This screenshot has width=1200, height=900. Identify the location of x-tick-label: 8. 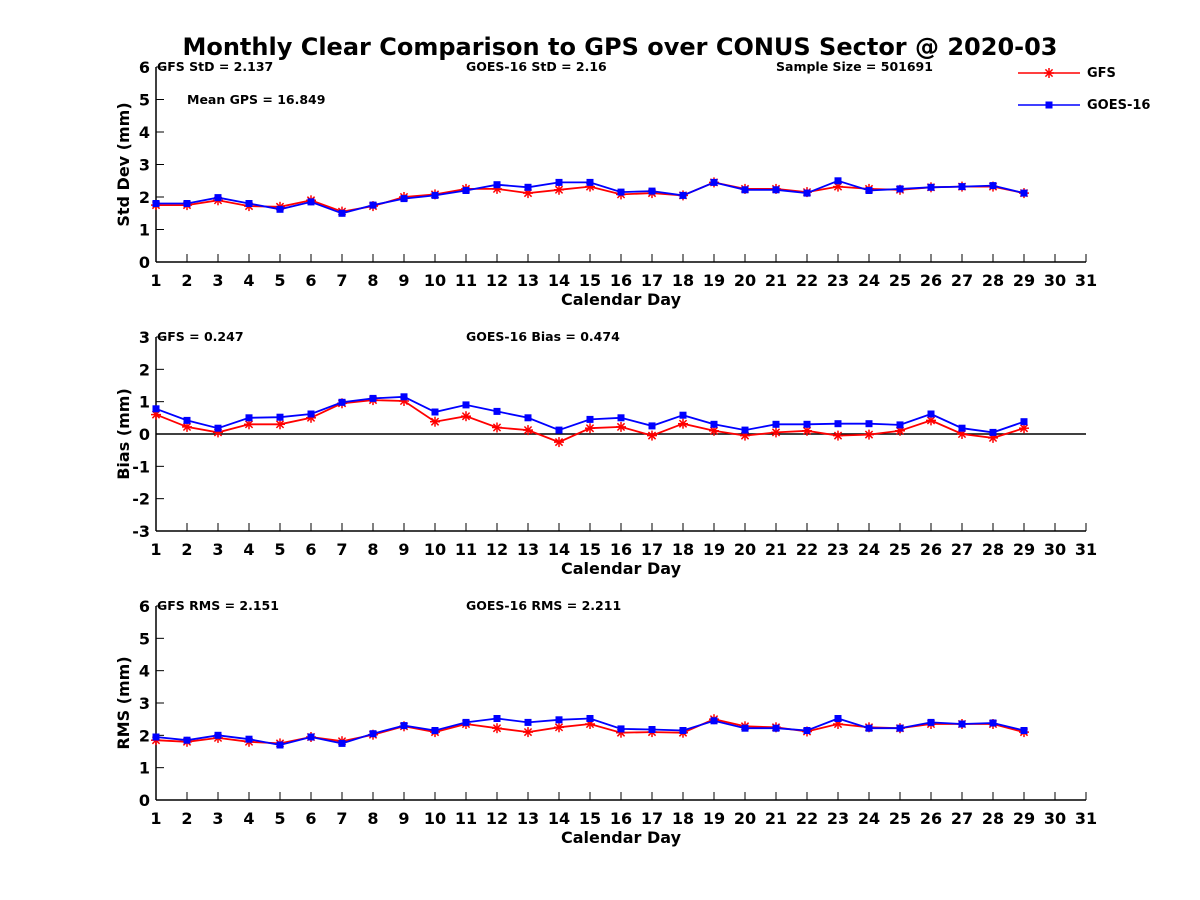
(372, 549).